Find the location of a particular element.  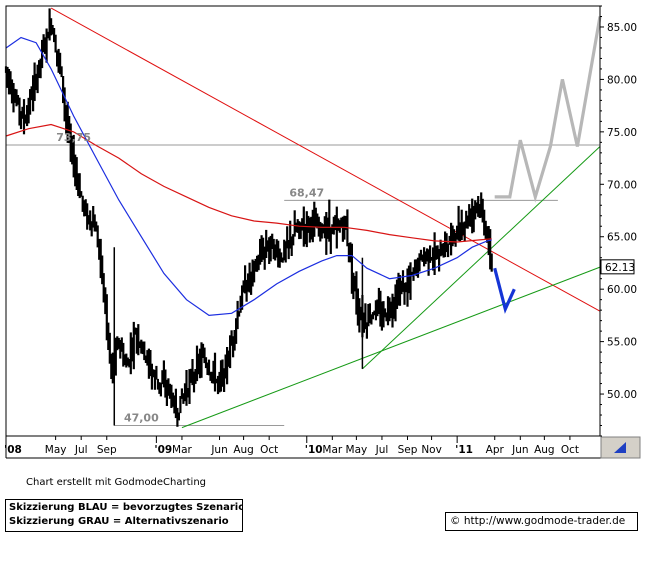

x-tick-label-11: May is located at coordinates (357, 450).